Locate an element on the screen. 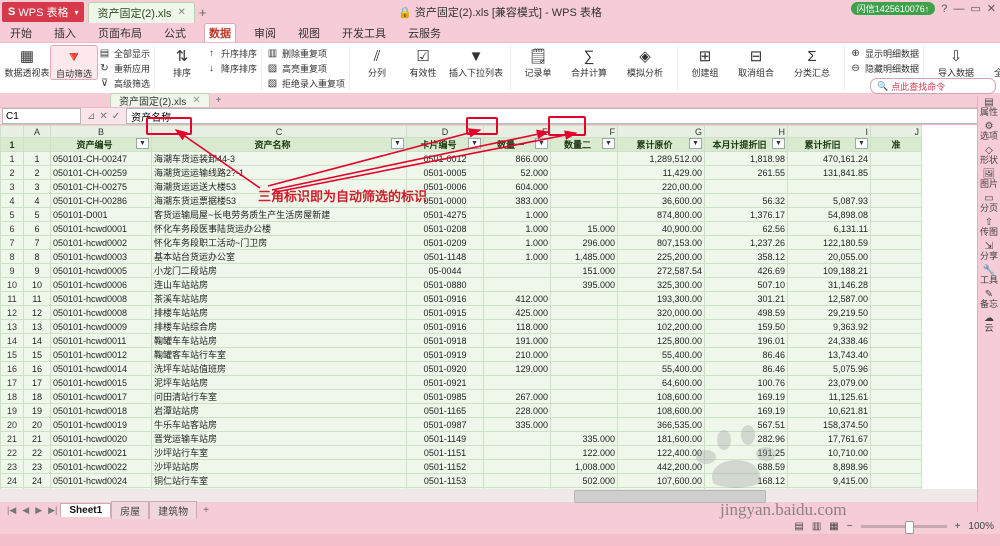  table-cell: 0501-0985 is located at coordinates (445, 396).